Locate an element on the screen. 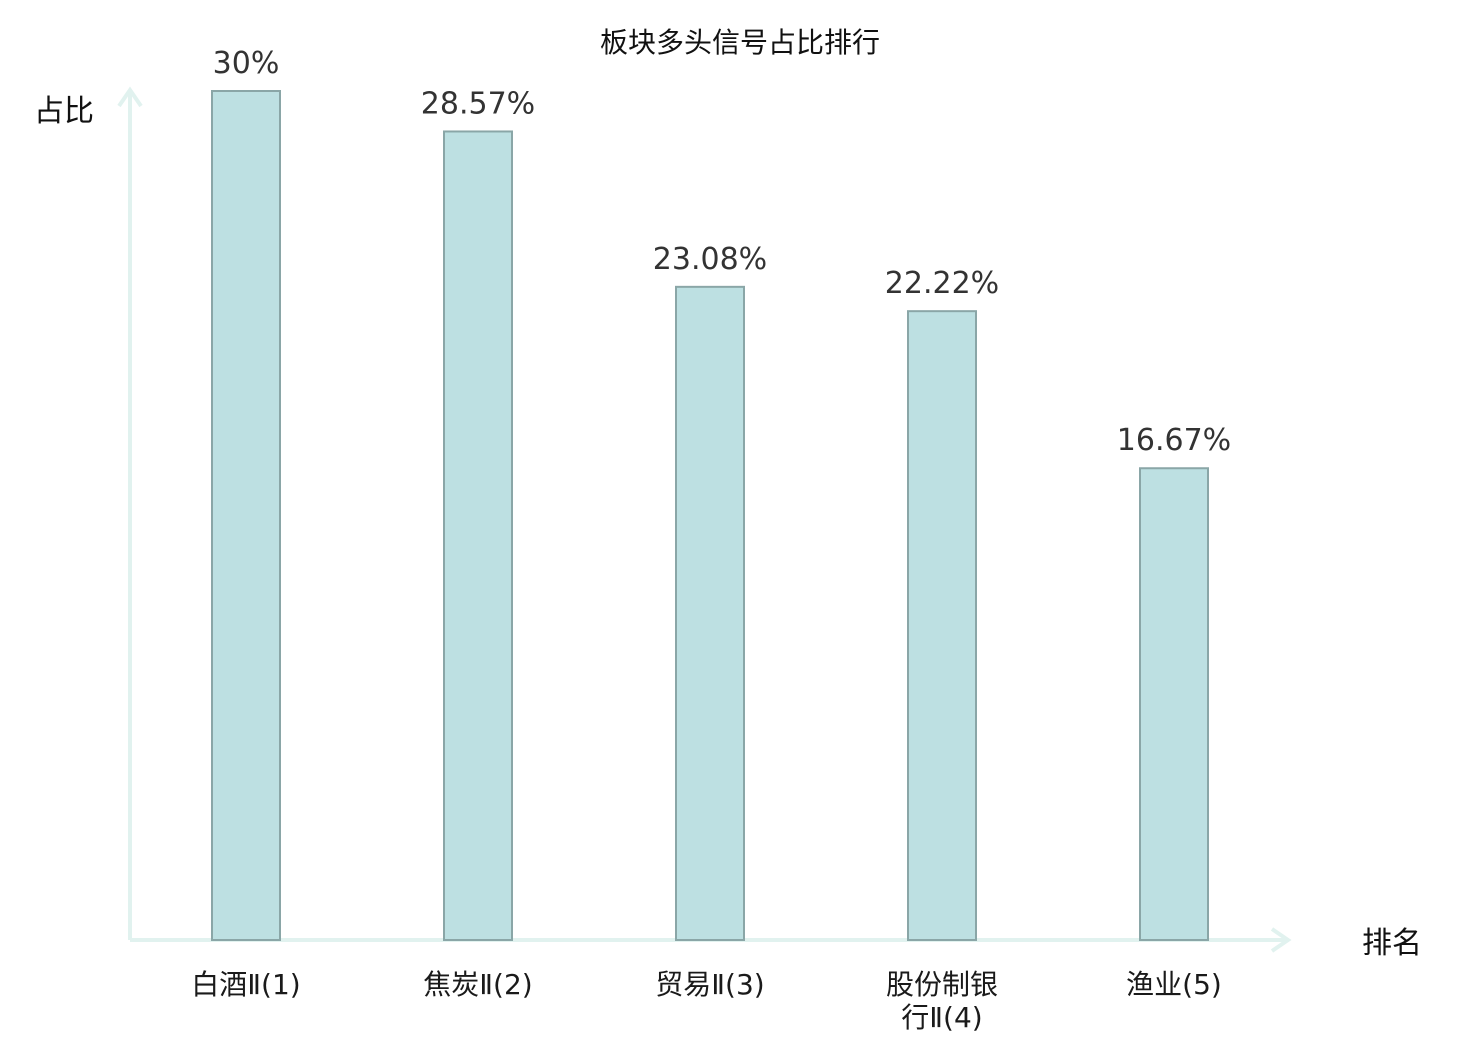  x-tick-label: 渔业(5) is located at coordinates (1174, 984).